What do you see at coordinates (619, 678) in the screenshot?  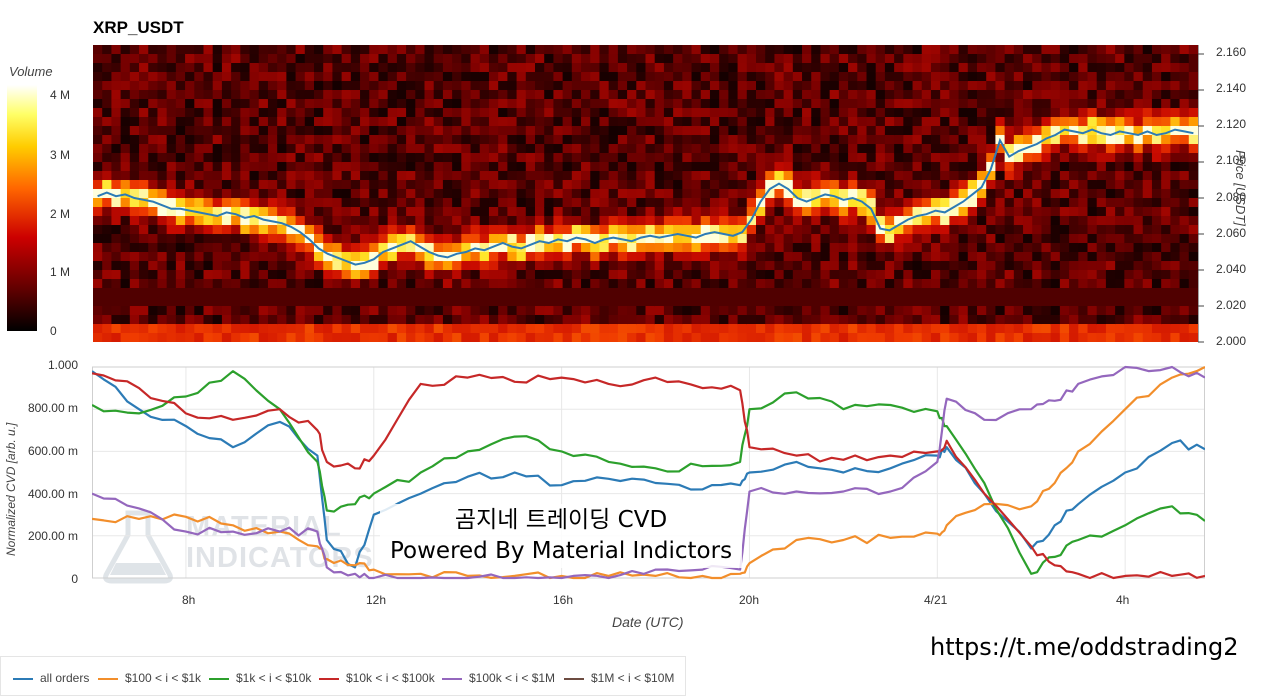 I see `legend-item-1m-10m: $1M < i < $10M` at bounding box center [619, 678].